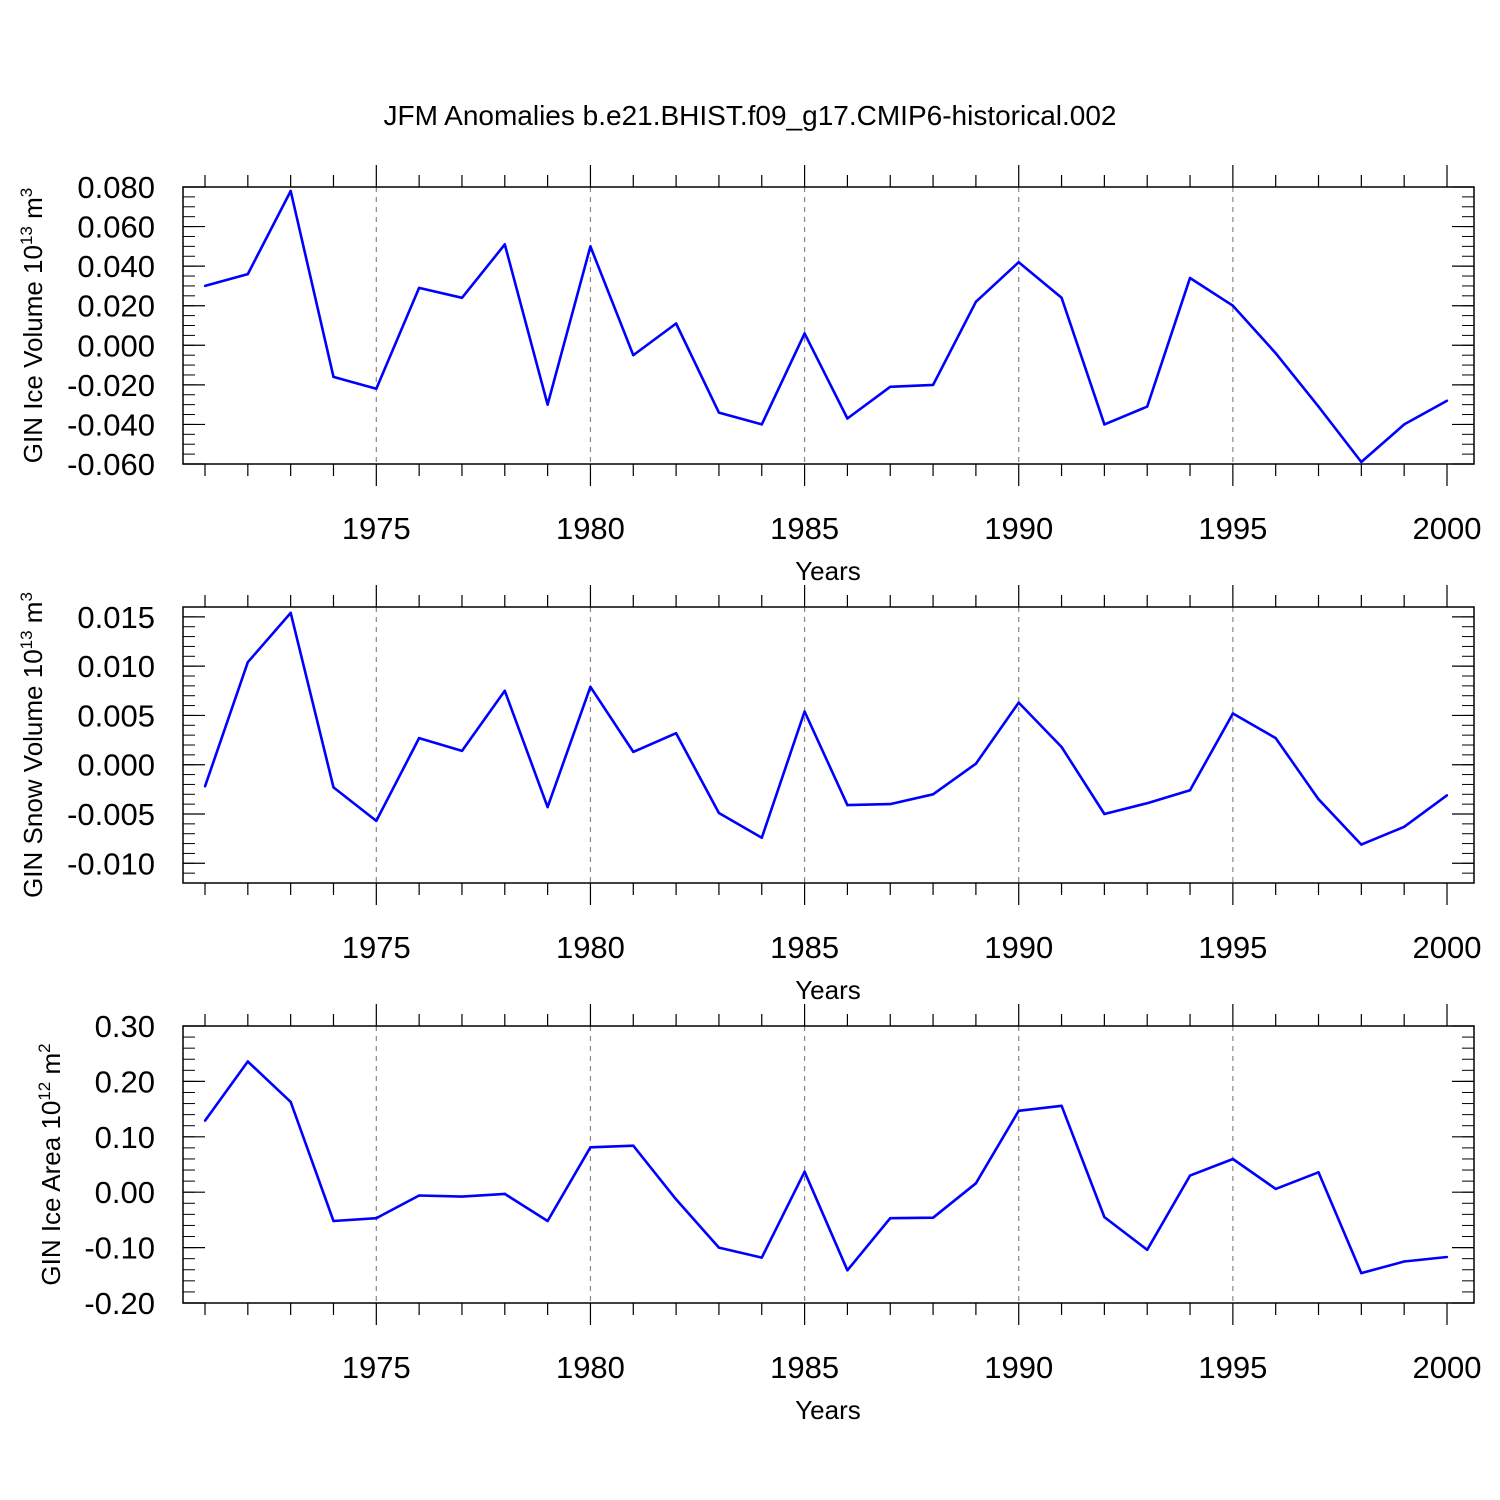 The width and height of the screenshot is (1500, 1500). I want to click on x-tick-label: 1985, so click(804, 947).